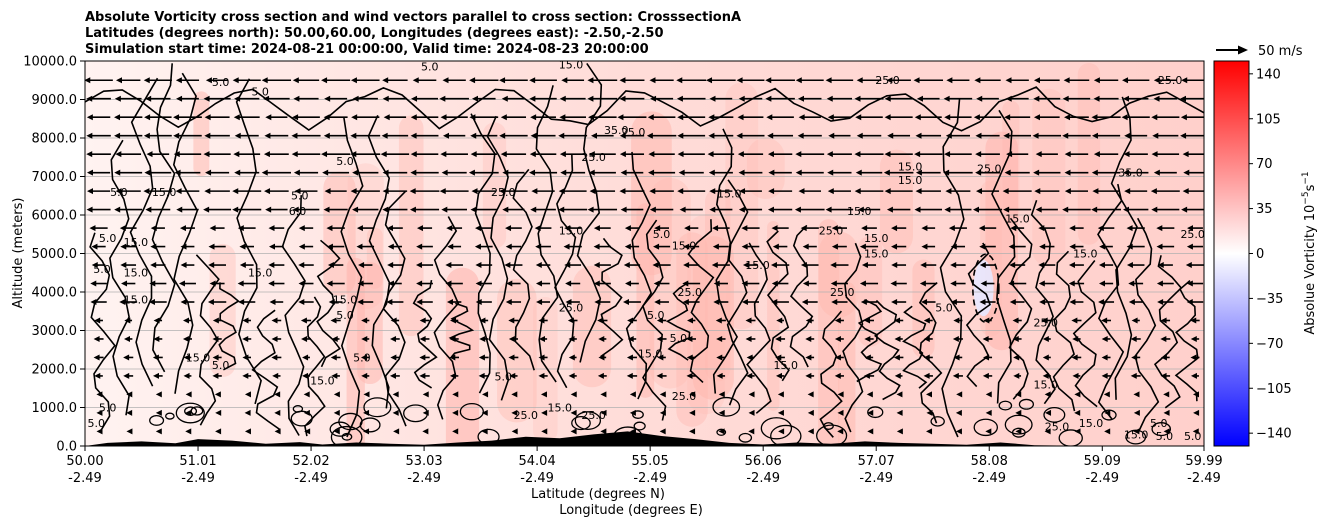 Image resolution: width=1332 pixels, height=530 pixels. I want to click on x-tick-label-lat: 56.06, so click(763, 461).